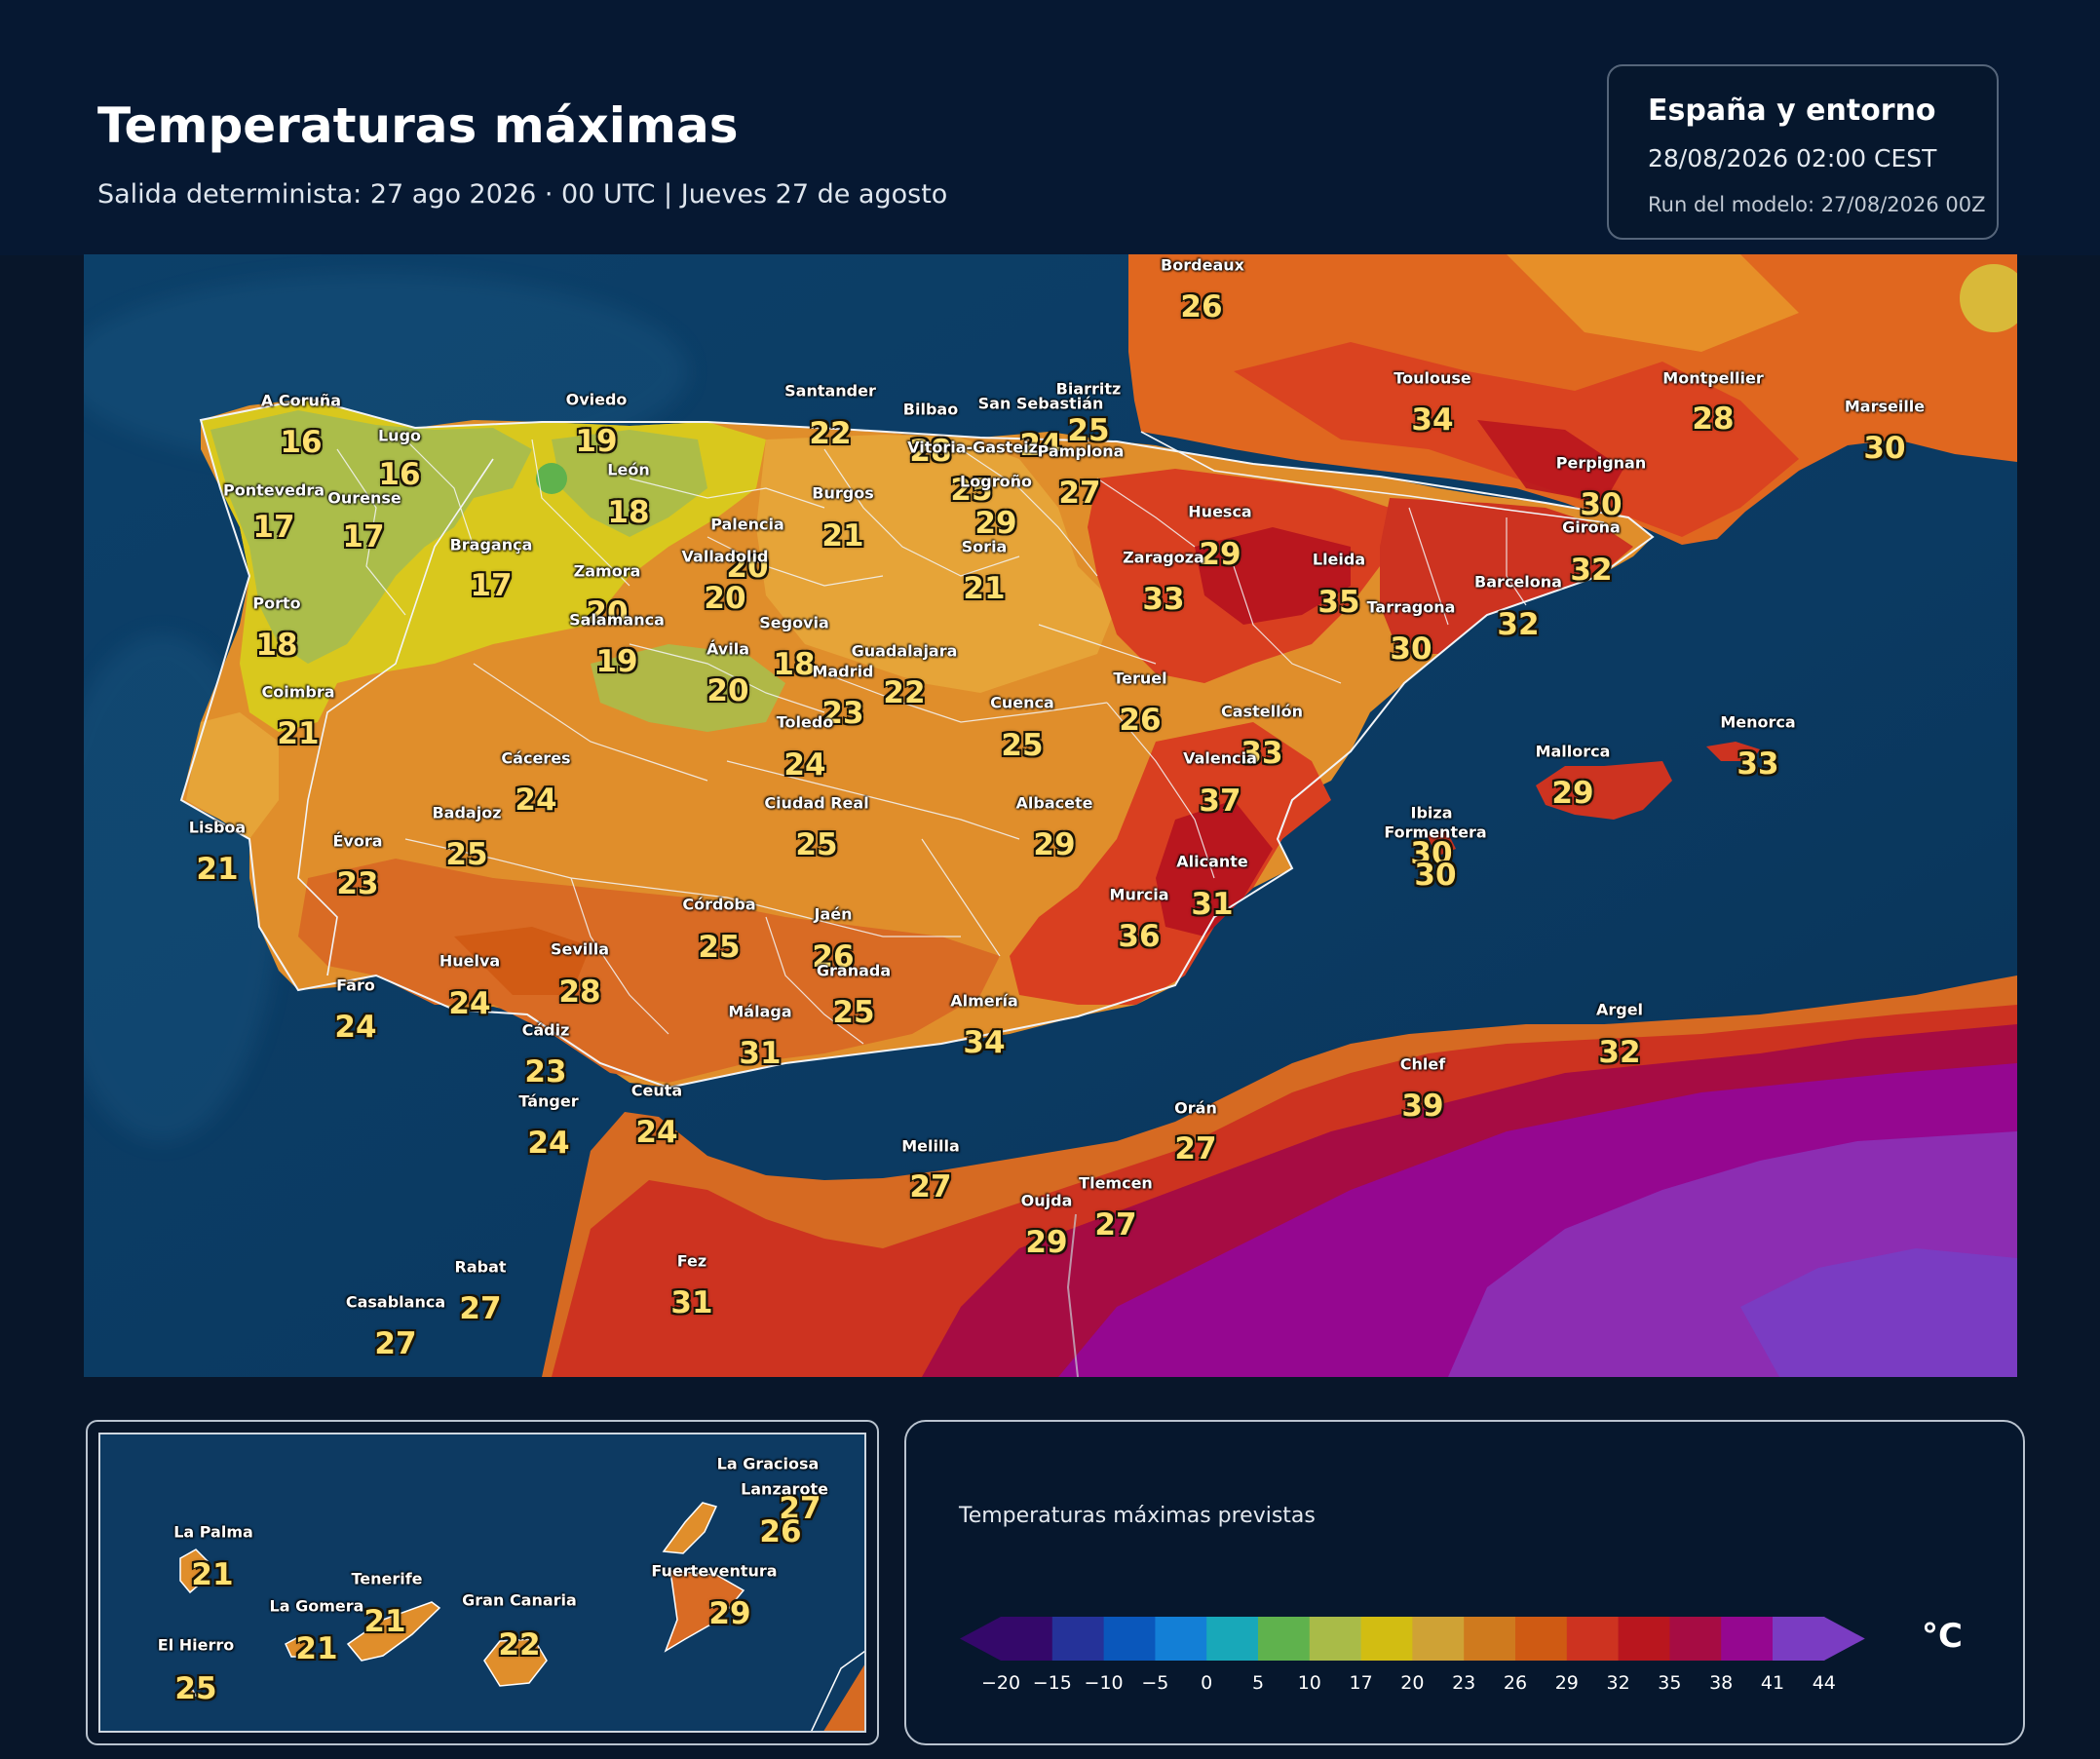 The width and height of the screenshot is (2100, 1759). What do you see at coordinates (1220, 512) in the screenshot?
I see `city-name: Huesca` at bounding box center [1220, 512].